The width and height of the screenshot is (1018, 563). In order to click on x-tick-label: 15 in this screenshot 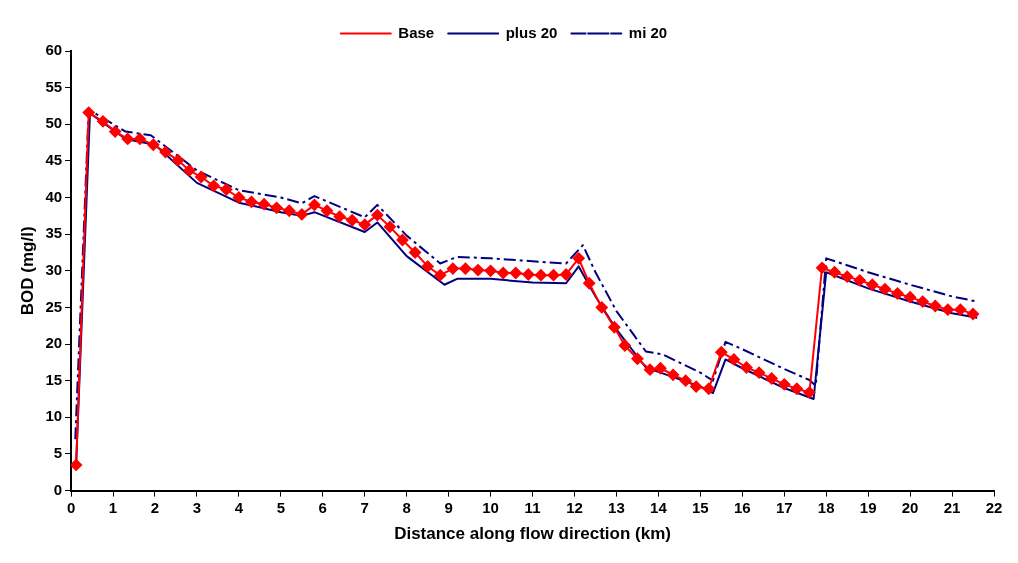, I will do `click(700, 507)`.